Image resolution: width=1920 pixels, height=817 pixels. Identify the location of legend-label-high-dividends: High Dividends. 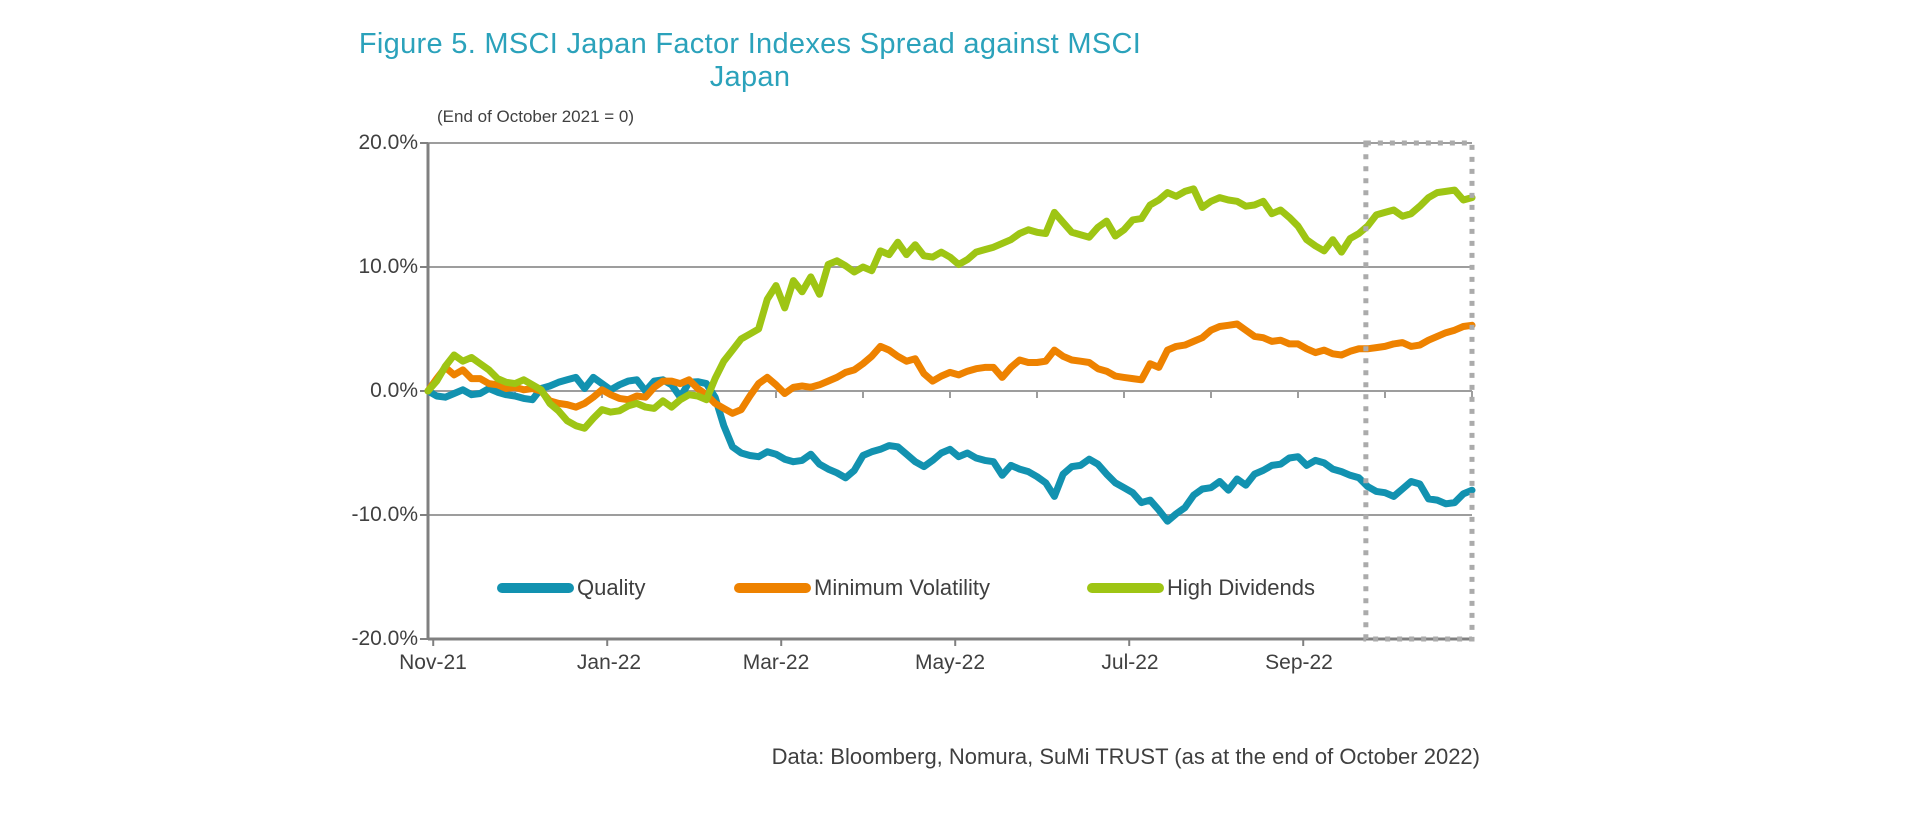
(1241, 587).